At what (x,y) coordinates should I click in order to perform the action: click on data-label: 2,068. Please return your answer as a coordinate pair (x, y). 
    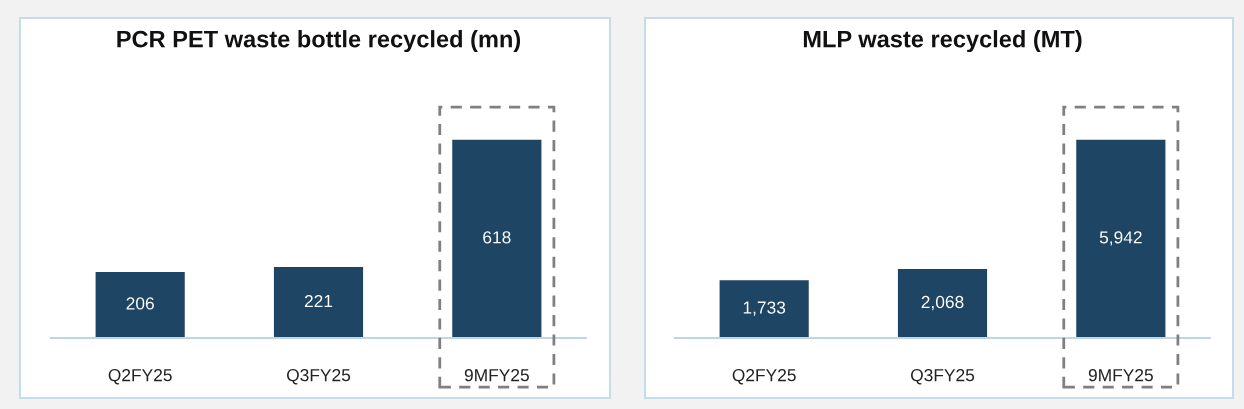
    Looking at the image, I should click on (942, 303).